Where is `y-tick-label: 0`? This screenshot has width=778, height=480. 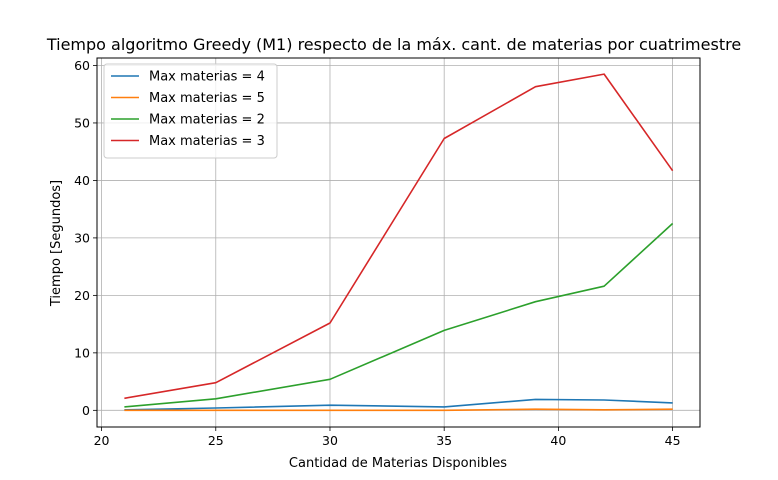
y-tick-label: 0 is located at coordinates (86, 410).